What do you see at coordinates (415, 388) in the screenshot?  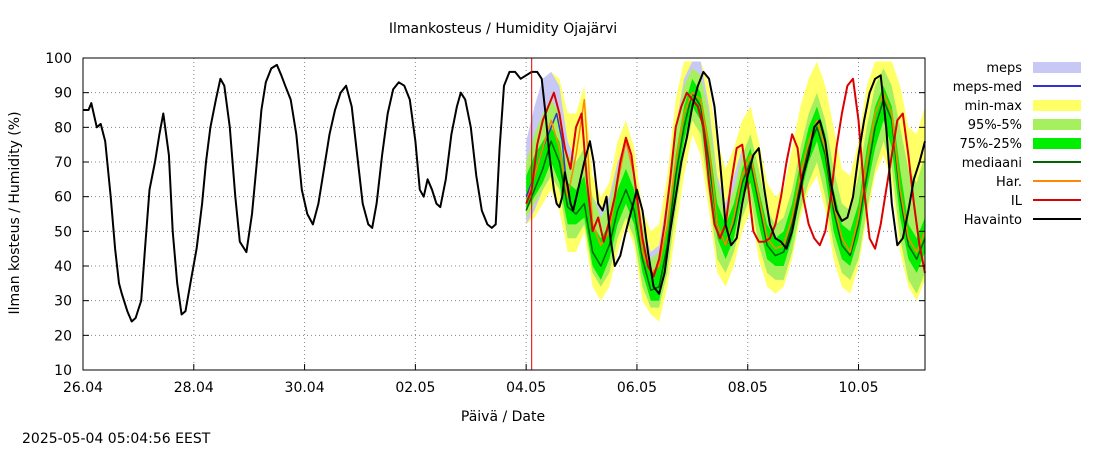 I see `x-tick-label: 02.05` at bounding box center [415, 388].